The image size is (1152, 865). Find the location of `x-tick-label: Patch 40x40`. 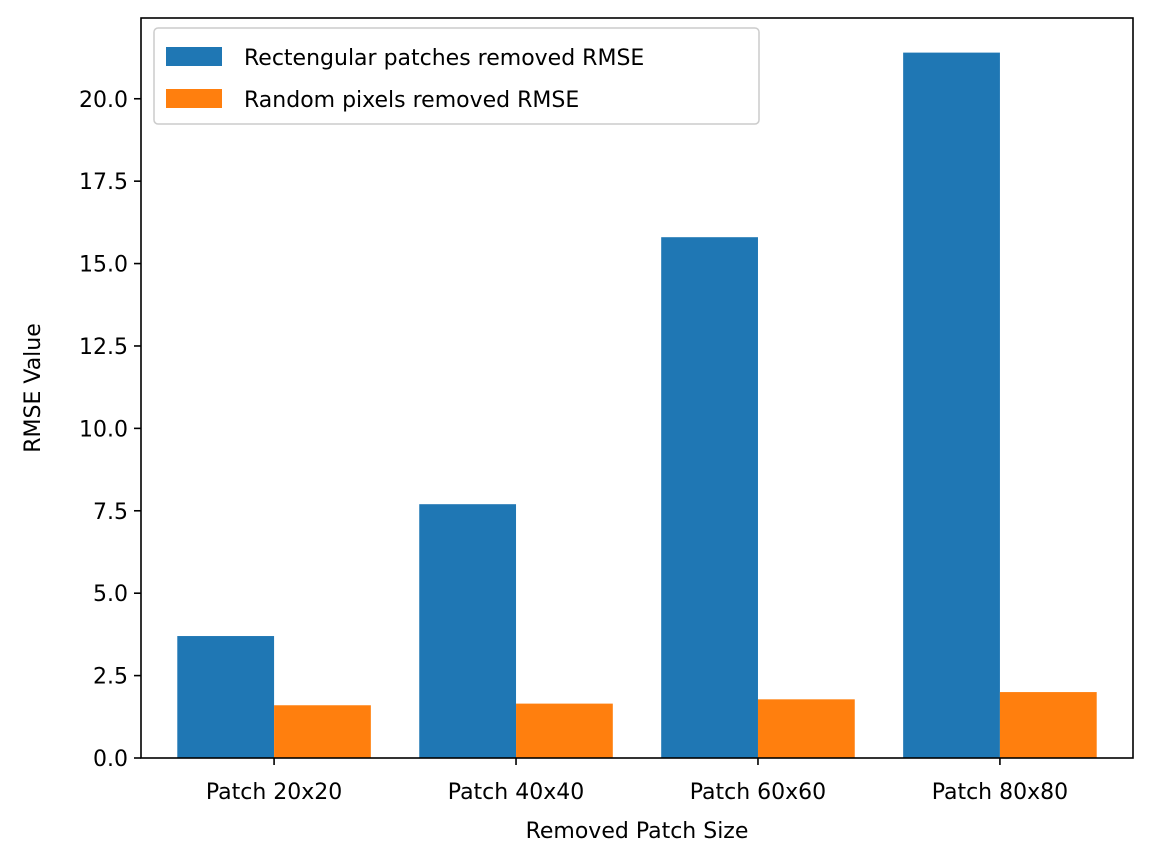

x-tick-label: Patch 40x40 is located at coordinates (516, 792).